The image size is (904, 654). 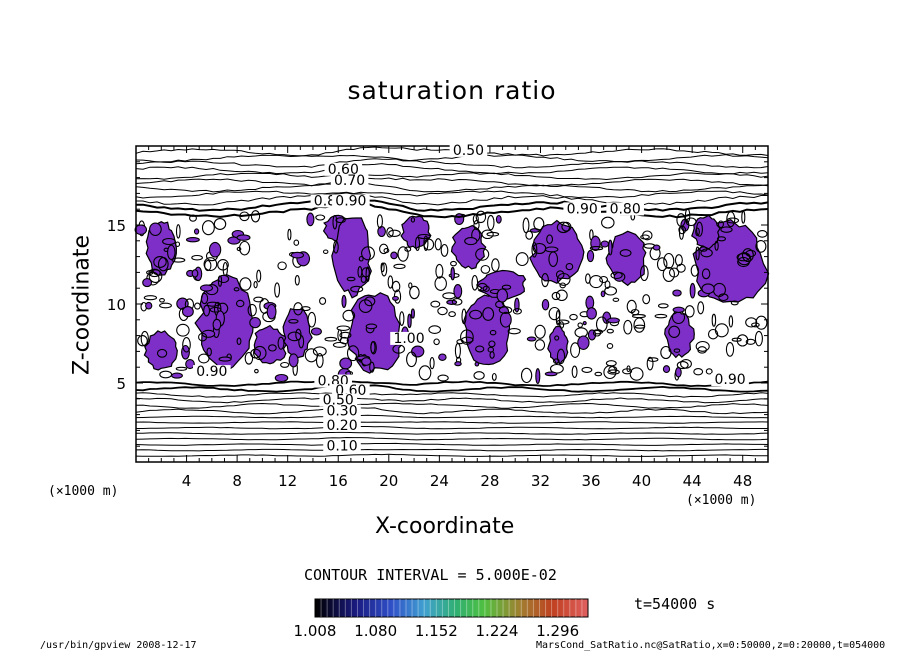 I want to click on contour-interval-label: CONTOUR INTERVAL = 5.000E-02, so click(x=430, y=575).